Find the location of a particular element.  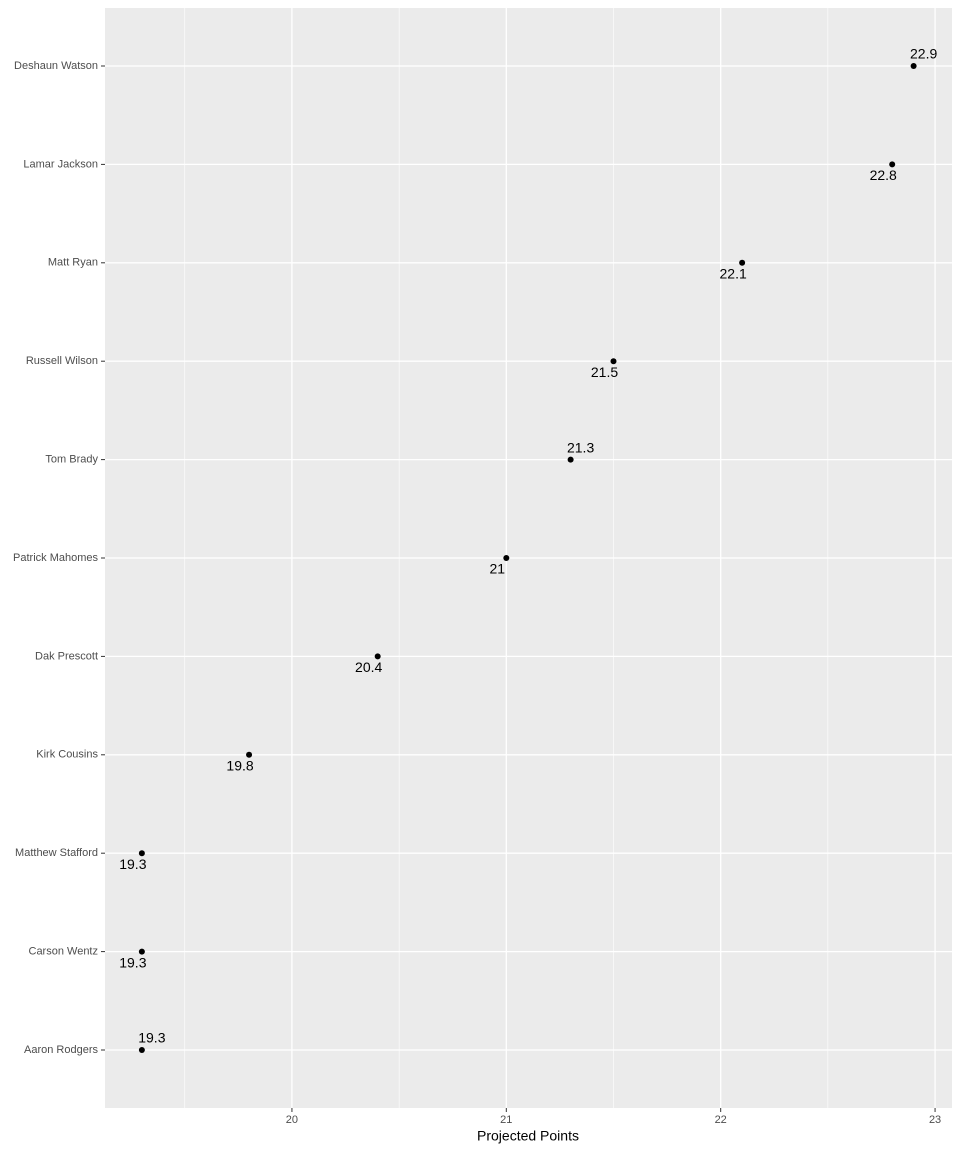

data-label: 21.5 is located at coordinates (604, 372).